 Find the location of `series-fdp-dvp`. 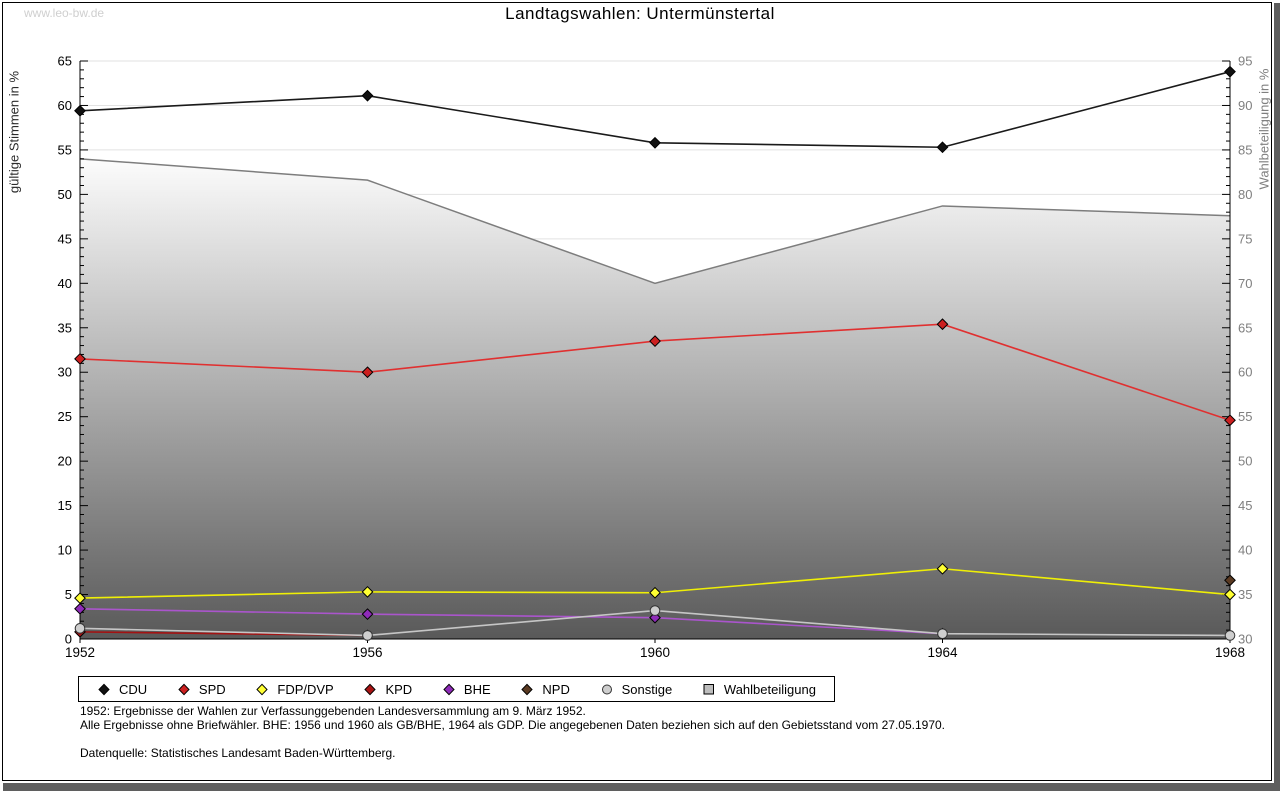

series-fdp-dvp is located at coordinates (655, 583).